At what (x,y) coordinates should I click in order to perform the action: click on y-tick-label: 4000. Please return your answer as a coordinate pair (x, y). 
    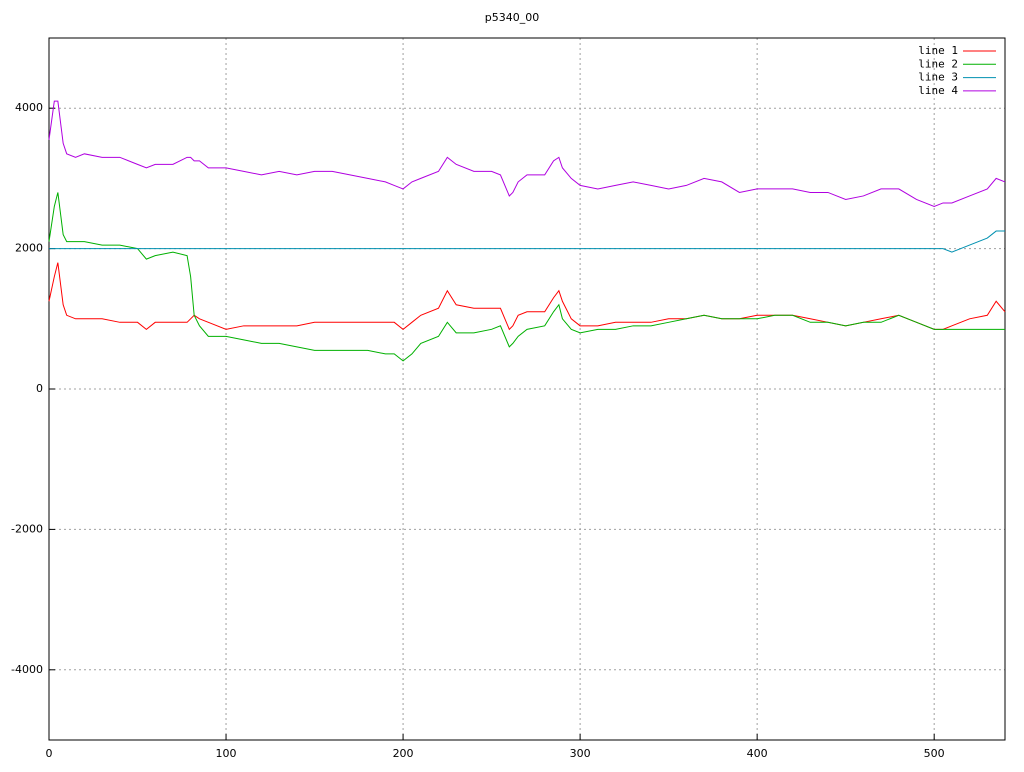
    Looking at the image, I should click on (29, 107).